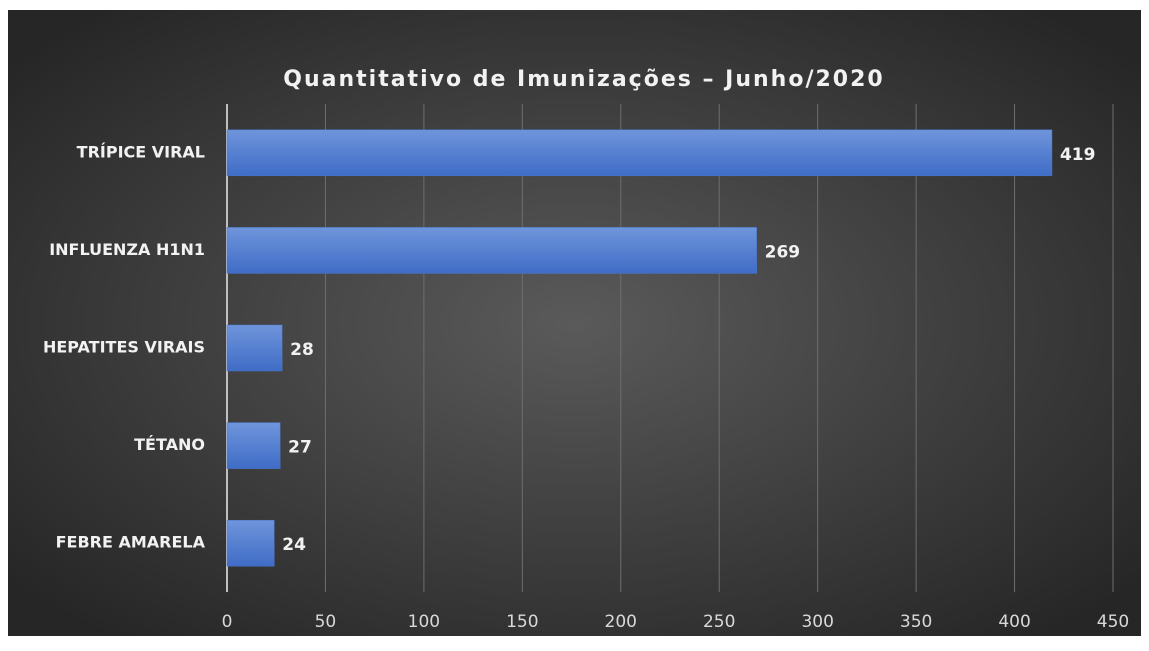  What do you see at coordinates (124, 347) in the screenshot?
I see `y-tick-label: HEPATITES VIRAIS` at bounding box center [124, 347].